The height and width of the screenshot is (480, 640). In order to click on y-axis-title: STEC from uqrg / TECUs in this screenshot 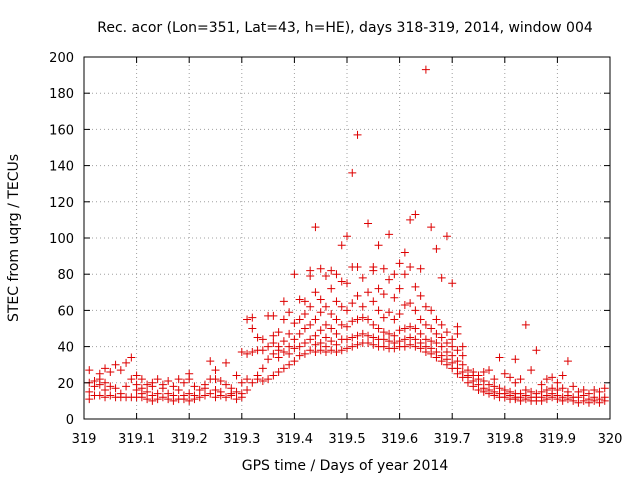, I will do `click(14, 238)`.